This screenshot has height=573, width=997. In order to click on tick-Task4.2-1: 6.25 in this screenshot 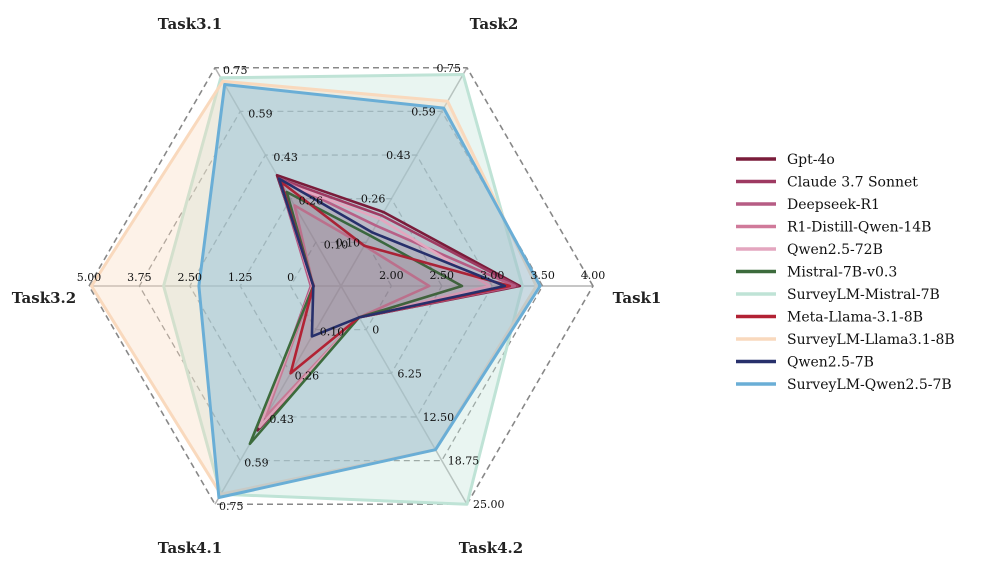, I will do `click(409, 373)`.